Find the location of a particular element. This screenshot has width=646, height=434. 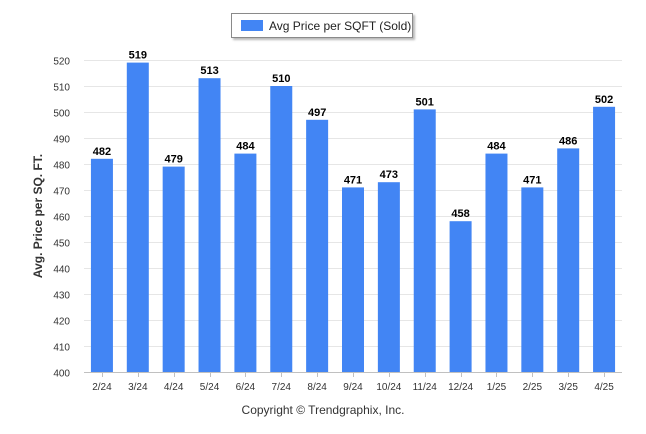

x-tick-label: 3/24 is located at coordinates (138, 387).